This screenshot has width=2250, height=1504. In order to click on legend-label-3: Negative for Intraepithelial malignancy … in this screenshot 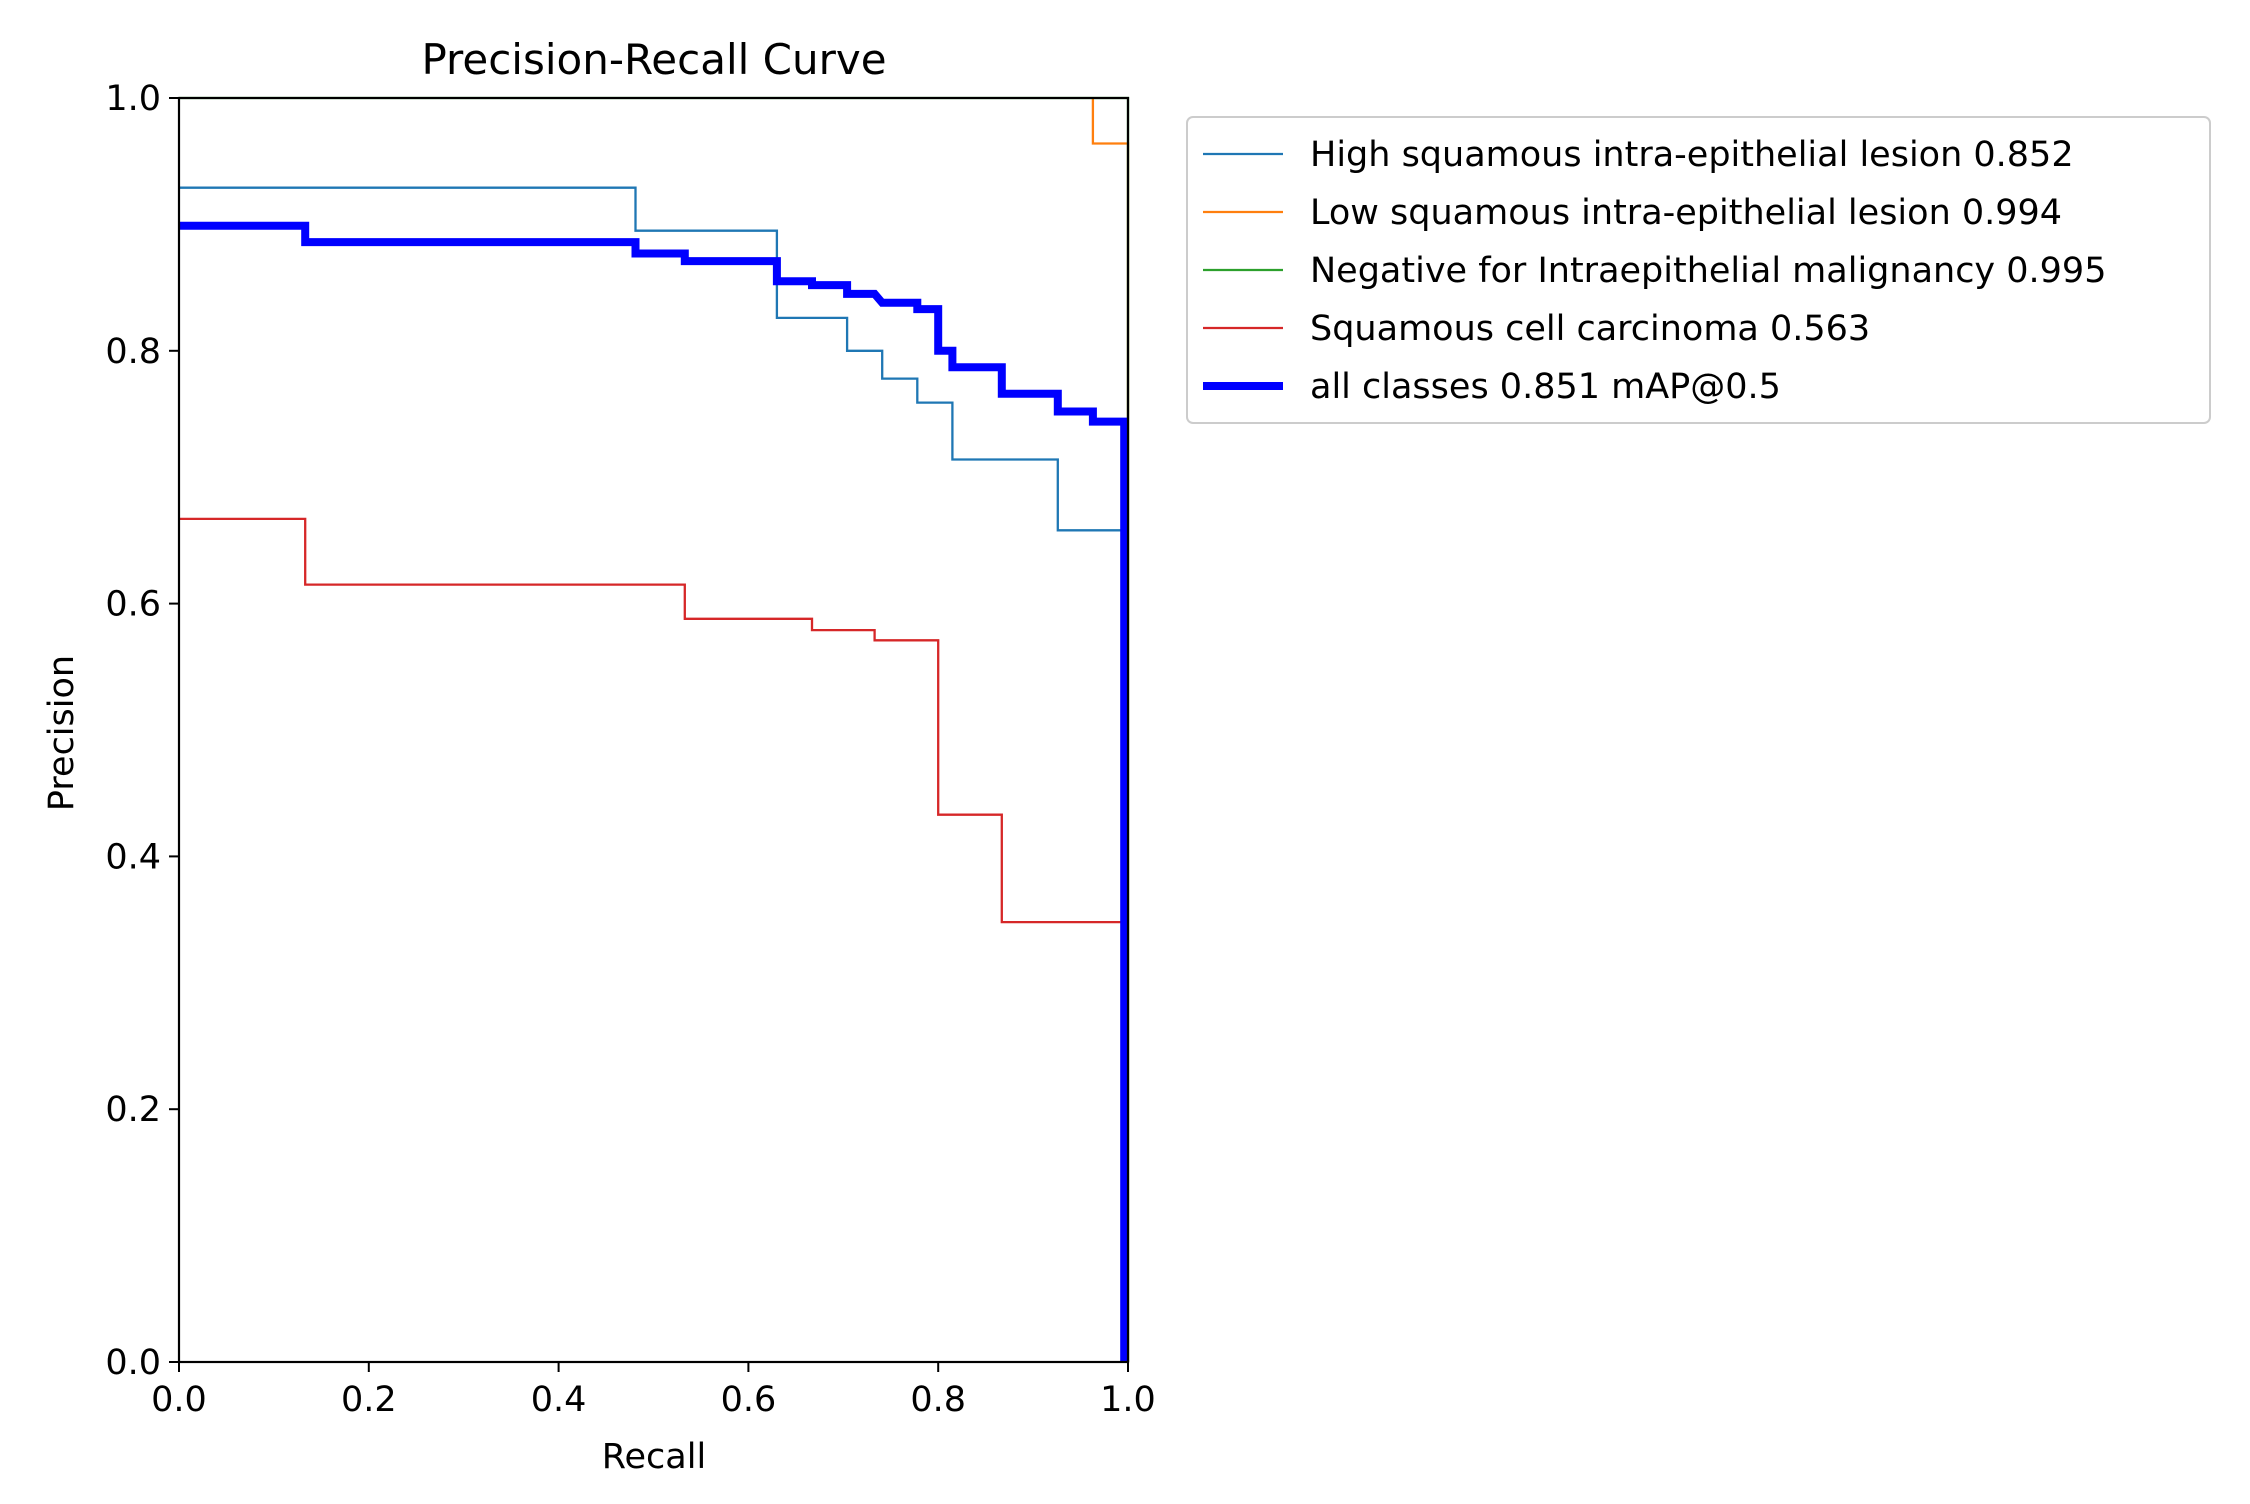, I will do `click(1708, 271)`.